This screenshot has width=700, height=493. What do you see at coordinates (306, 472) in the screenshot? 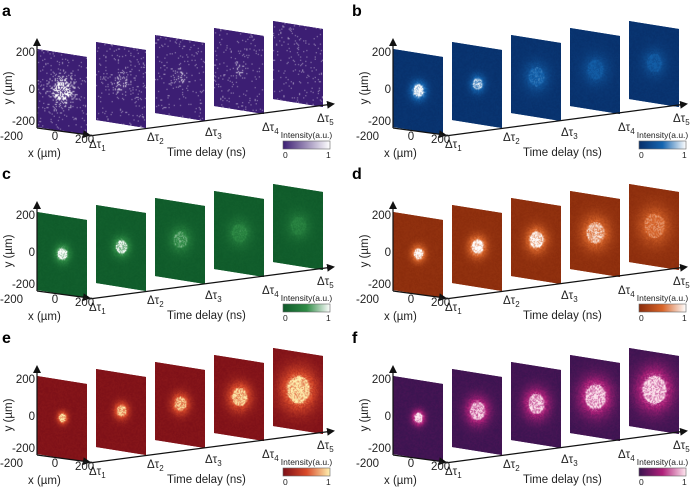
I see `colorbar` at bounding box center [306, 472].